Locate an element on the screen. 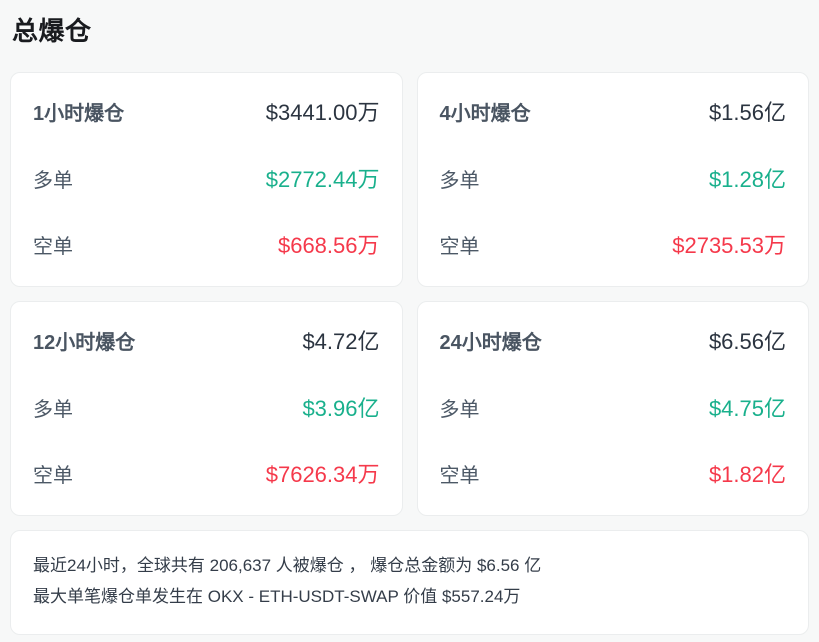 The image size is (819, 642). long-value: $2772.44万 is located at coordinates (322, 179).